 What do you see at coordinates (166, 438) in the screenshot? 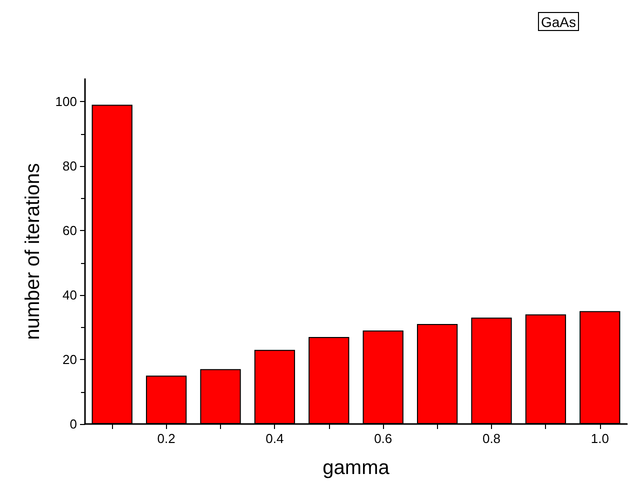
I see `x-tick-label: 0.2` at bounding box center [166, 438].